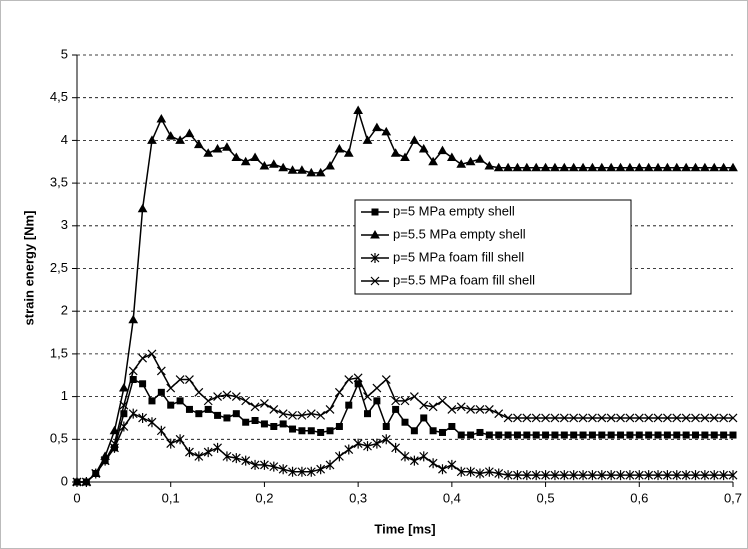 The width and height of the screenshot is (748, 549). Describe the element at coordinates (59, 182) in the screenshot. I see `y-tick-label: 3,5` at that location.